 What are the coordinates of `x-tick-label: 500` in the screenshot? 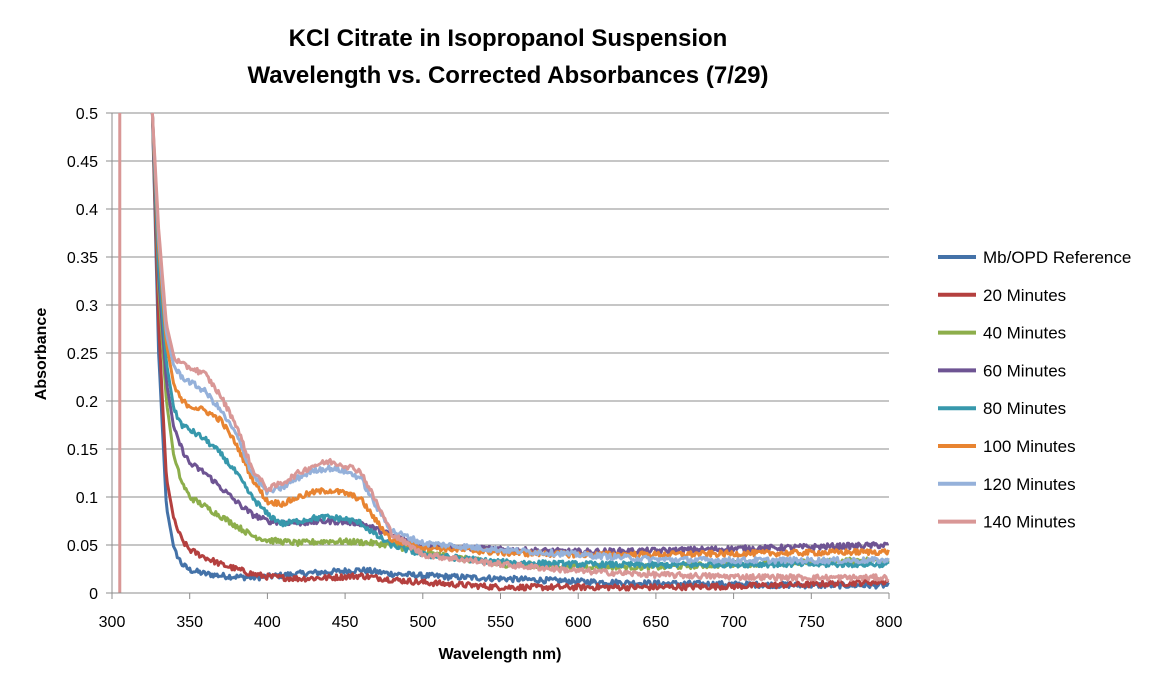 It's located at (422, 622).